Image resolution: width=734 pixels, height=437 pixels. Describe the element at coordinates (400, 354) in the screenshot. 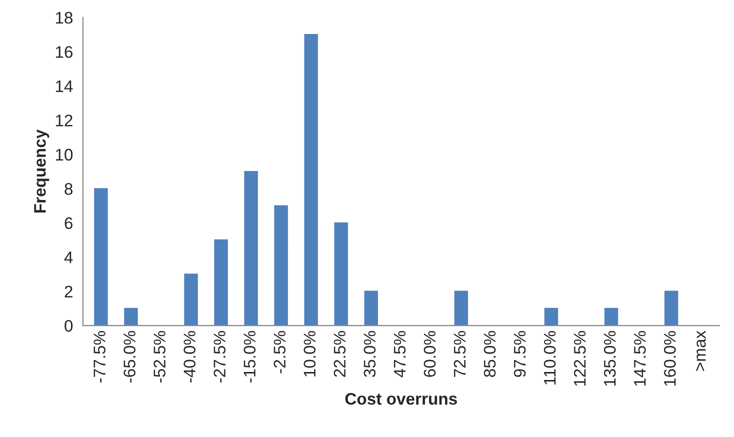

I see `x-tick-label: 47.5%` at that location.